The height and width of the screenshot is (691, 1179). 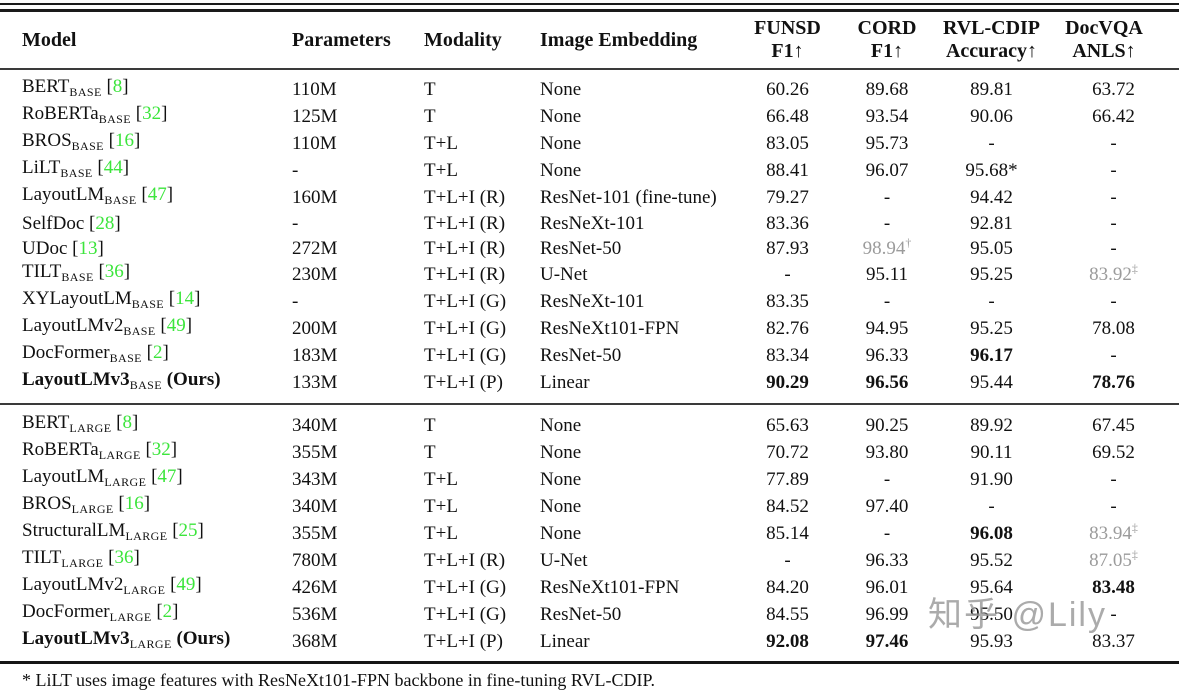 I want to click on metric-value: 83.92‡, so click(x=1113, y=273).